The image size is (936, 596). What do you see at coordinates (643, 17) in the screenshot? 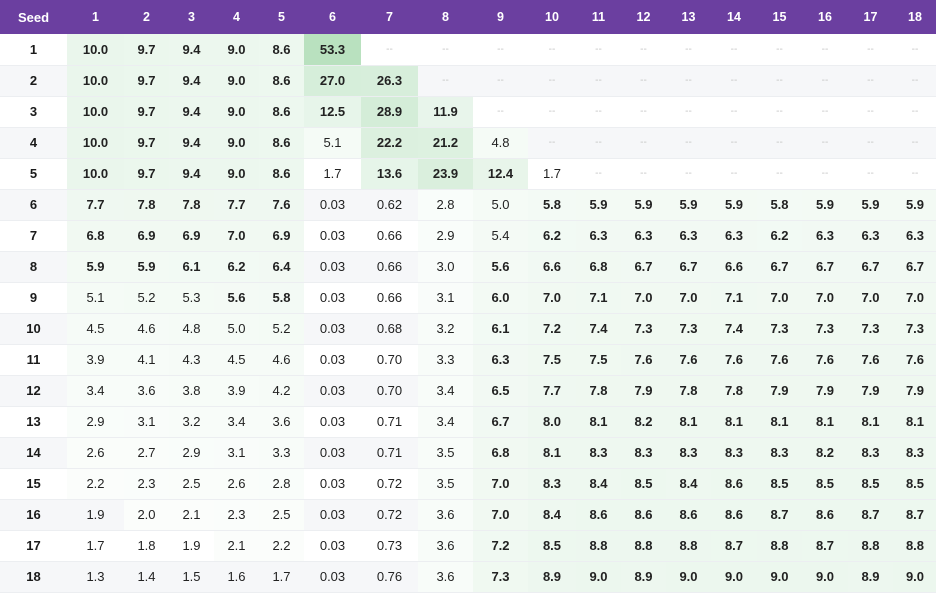
I see `round-12-column-header: 12` at bounding box center [643, 17].